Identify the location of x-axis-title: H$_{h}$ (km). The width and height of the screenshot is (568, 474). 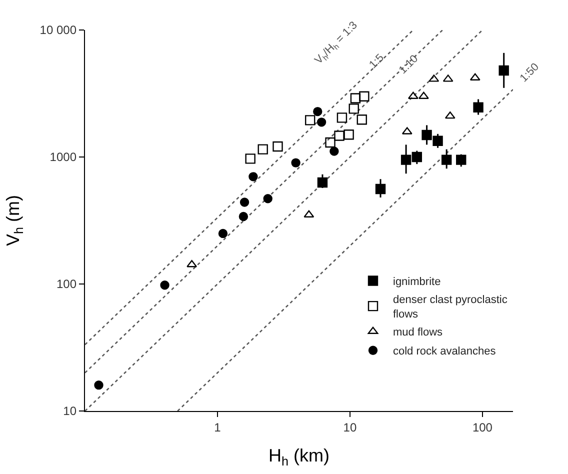
(299, 457).